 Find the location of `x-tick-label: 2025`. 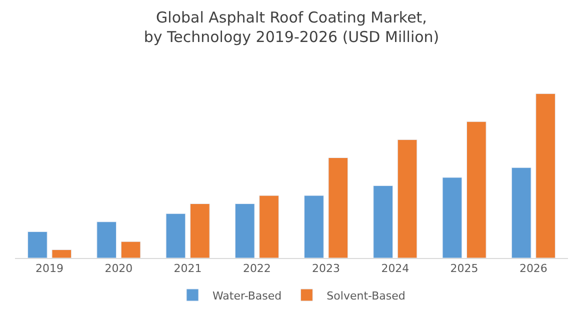

x-tick-label: 2025 is located at coordinates (464, 269).